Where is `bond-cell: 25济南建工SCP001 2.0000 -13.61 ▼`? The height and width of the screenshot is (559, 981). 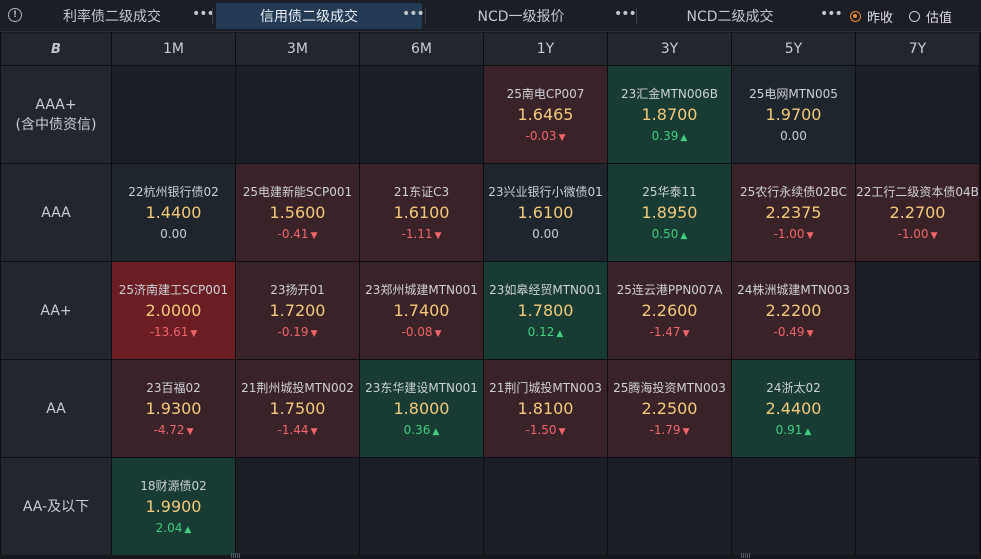 bond-cell: 25济南建工SCP001 2.0000 -13.61 ▼ is located at coordinates (173, 310).